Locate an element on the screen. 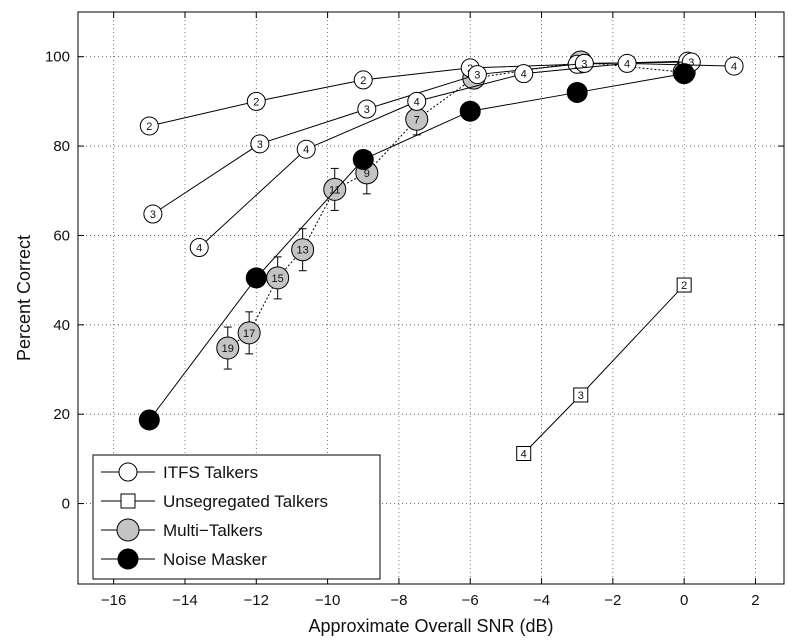 This screenshot has width=799, height=640. point-label: 15 is located at coordinates (278, 279).